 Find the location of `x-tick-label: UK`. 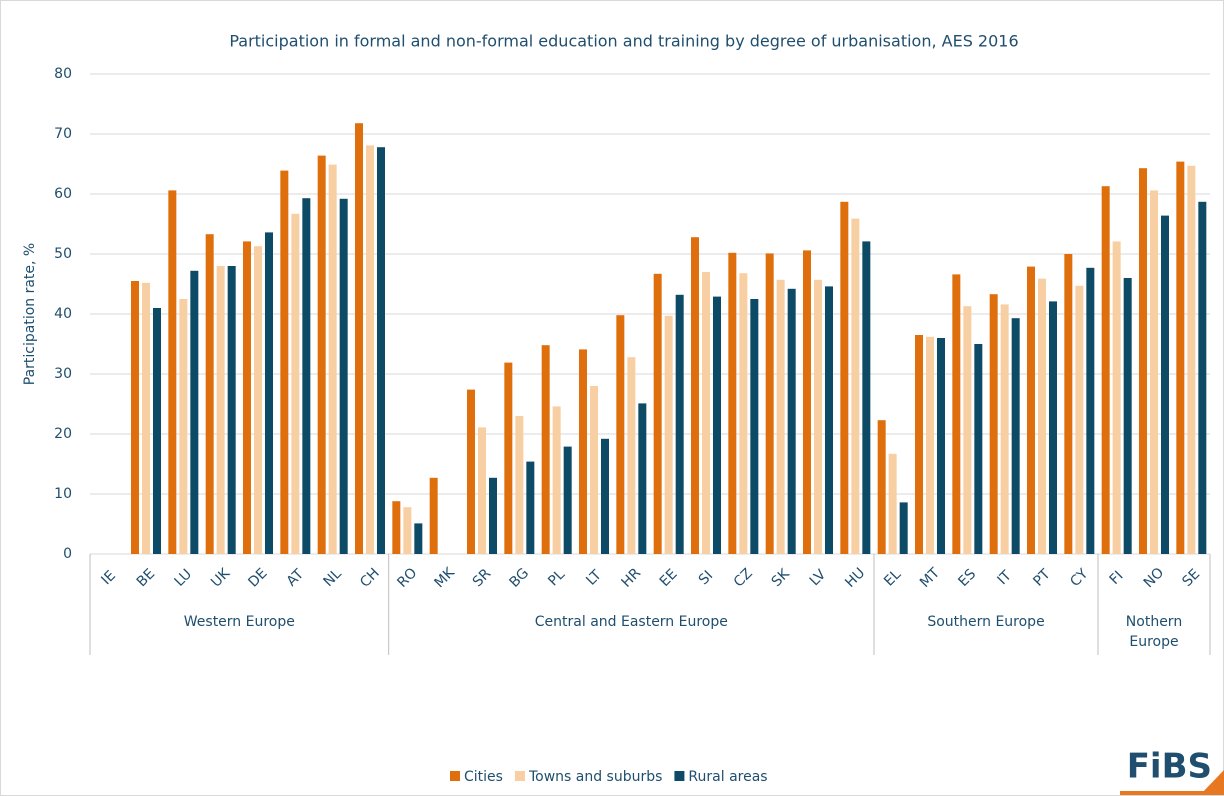

x-tick-label: UK is located at coordinates (221, 578).